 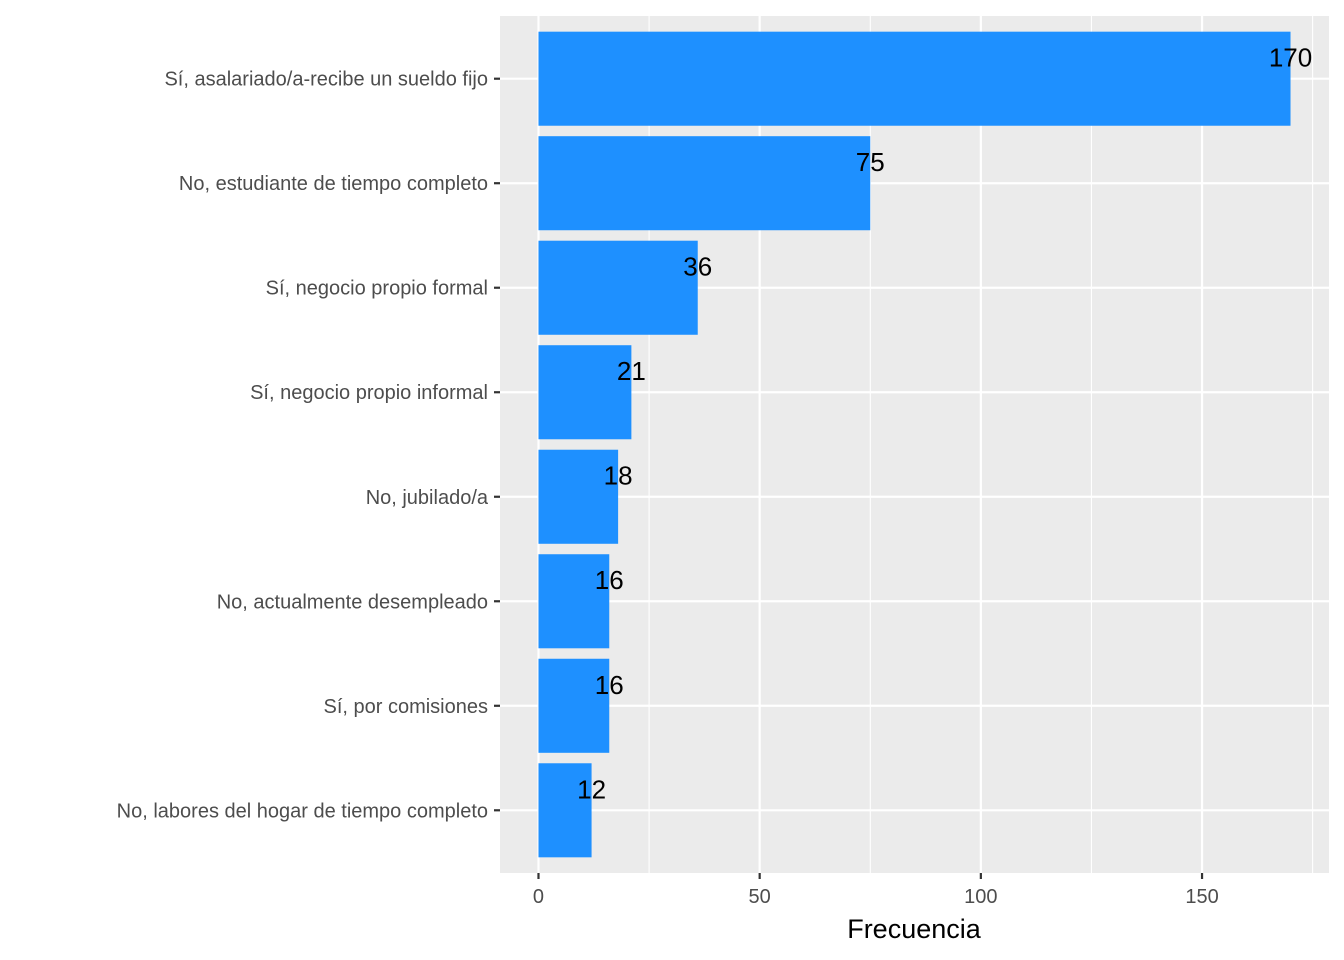 What do you see at coordinates (302, 811) in the screenshot?
I see `y-tick-label: No, labores del hogar de tiempo completo` at bounding box center [302, 811].